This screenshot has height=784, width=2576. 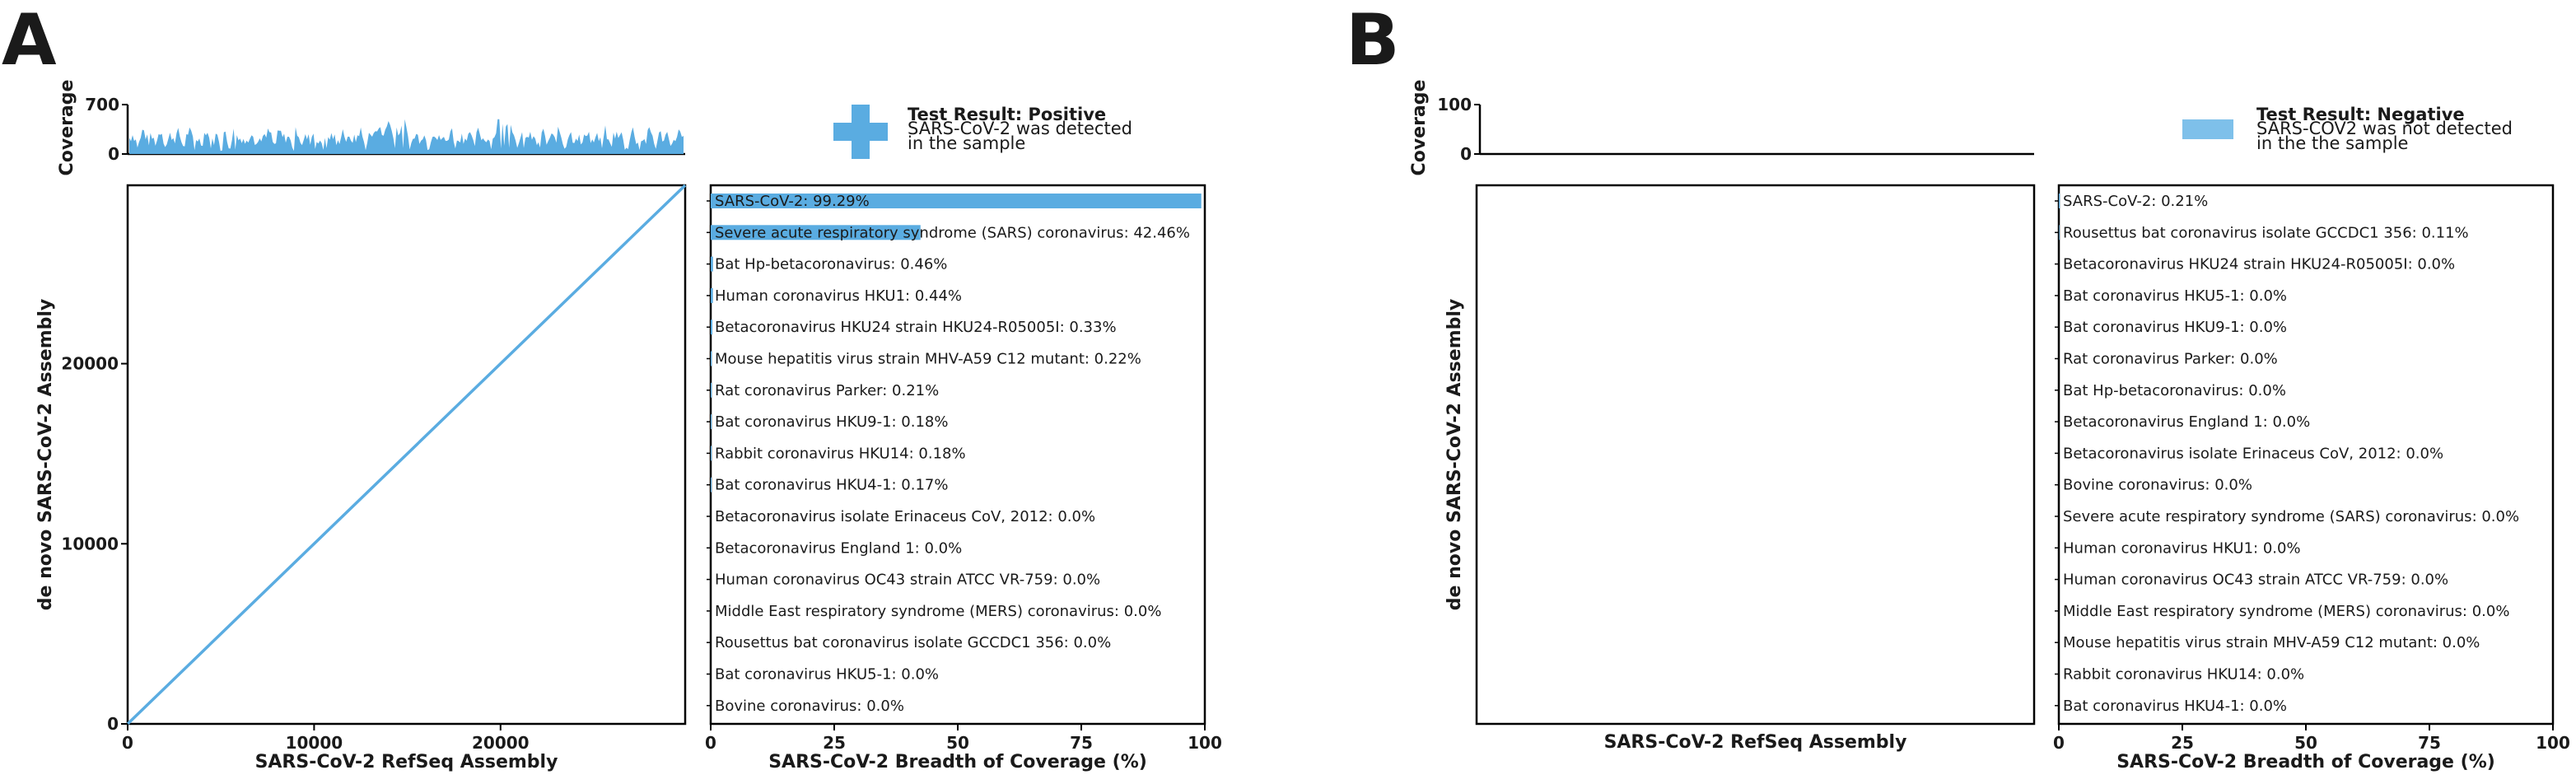 What do you see at coordinates (90, 364) in the screenshot?
I see `alignment-ytick-label: 20000` at bounding box center [90, 364].